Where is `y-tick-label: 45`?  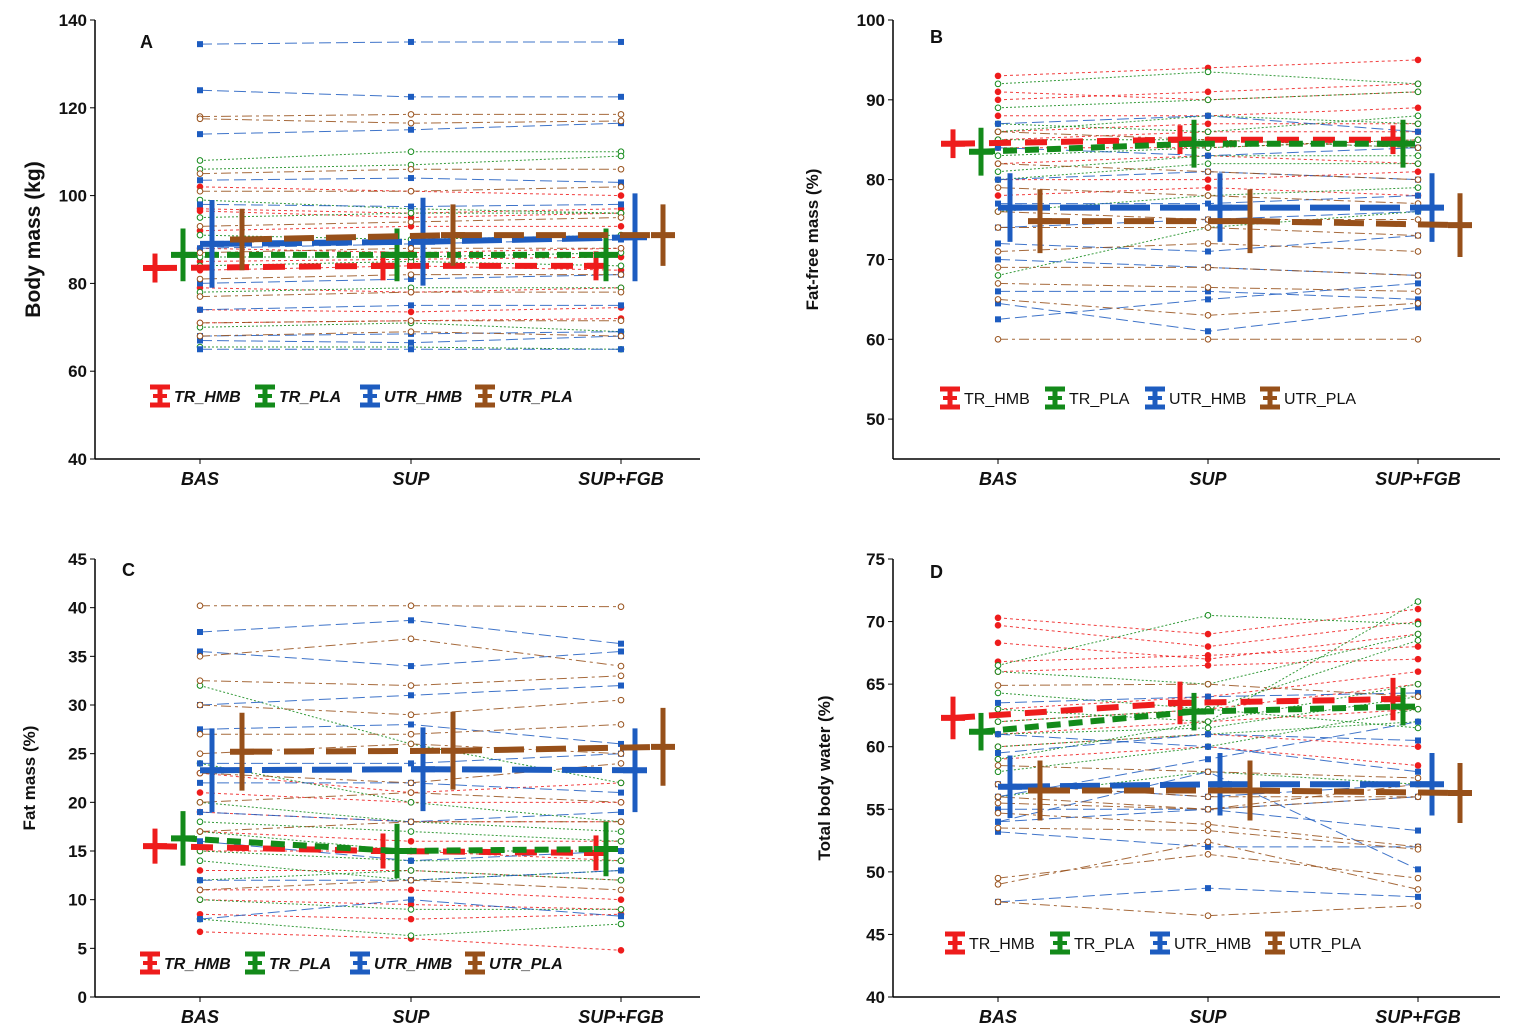
y-tick-label: 45 is located at coordinates (77, 559).